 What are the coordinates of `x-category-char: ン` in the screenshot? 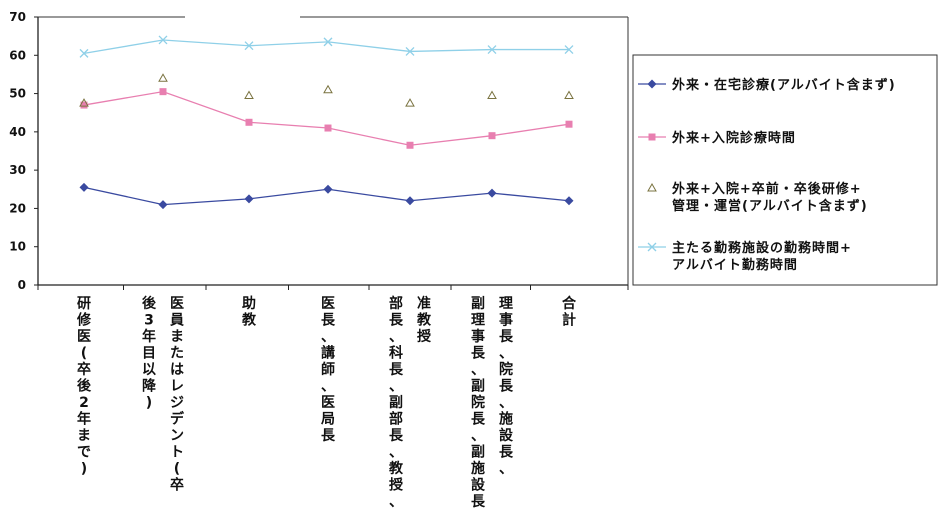 It's located at (177, 436).